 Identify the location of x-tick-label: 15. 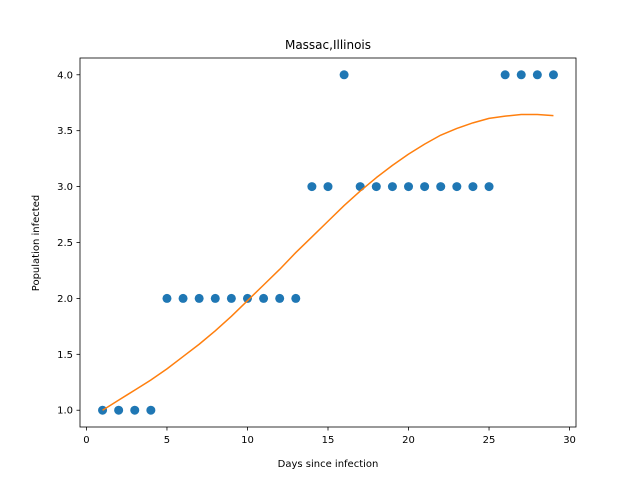
(328, 440).